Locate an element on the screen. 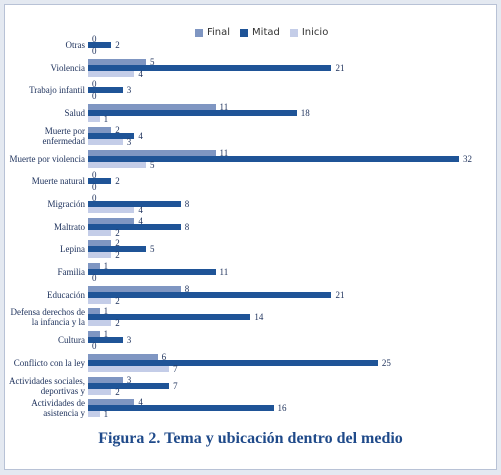 The image size is (501, 475). value-label: 14 is located at coordinates (259, 317).